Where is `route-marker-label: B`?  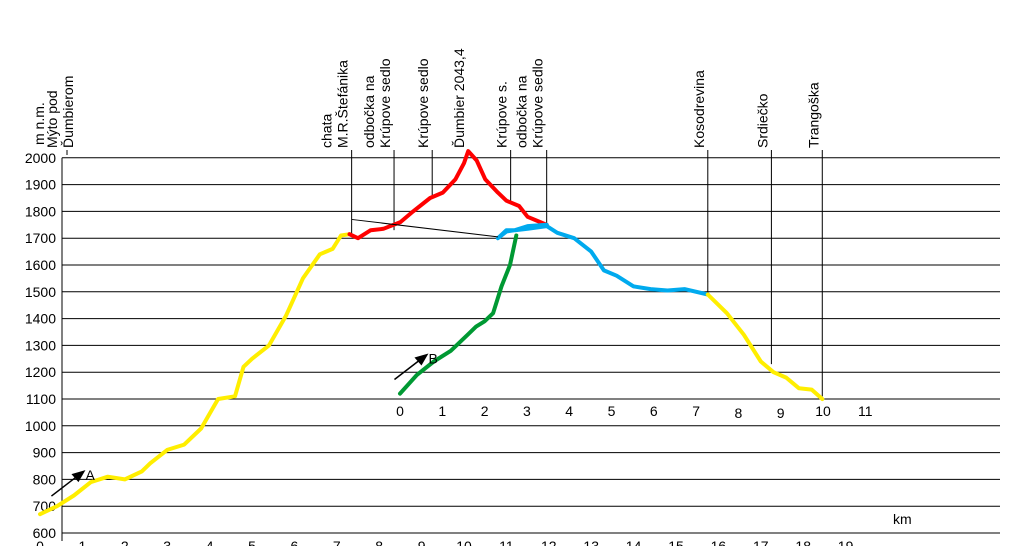
route-marker-label: B is located at coordinates (432, 359).